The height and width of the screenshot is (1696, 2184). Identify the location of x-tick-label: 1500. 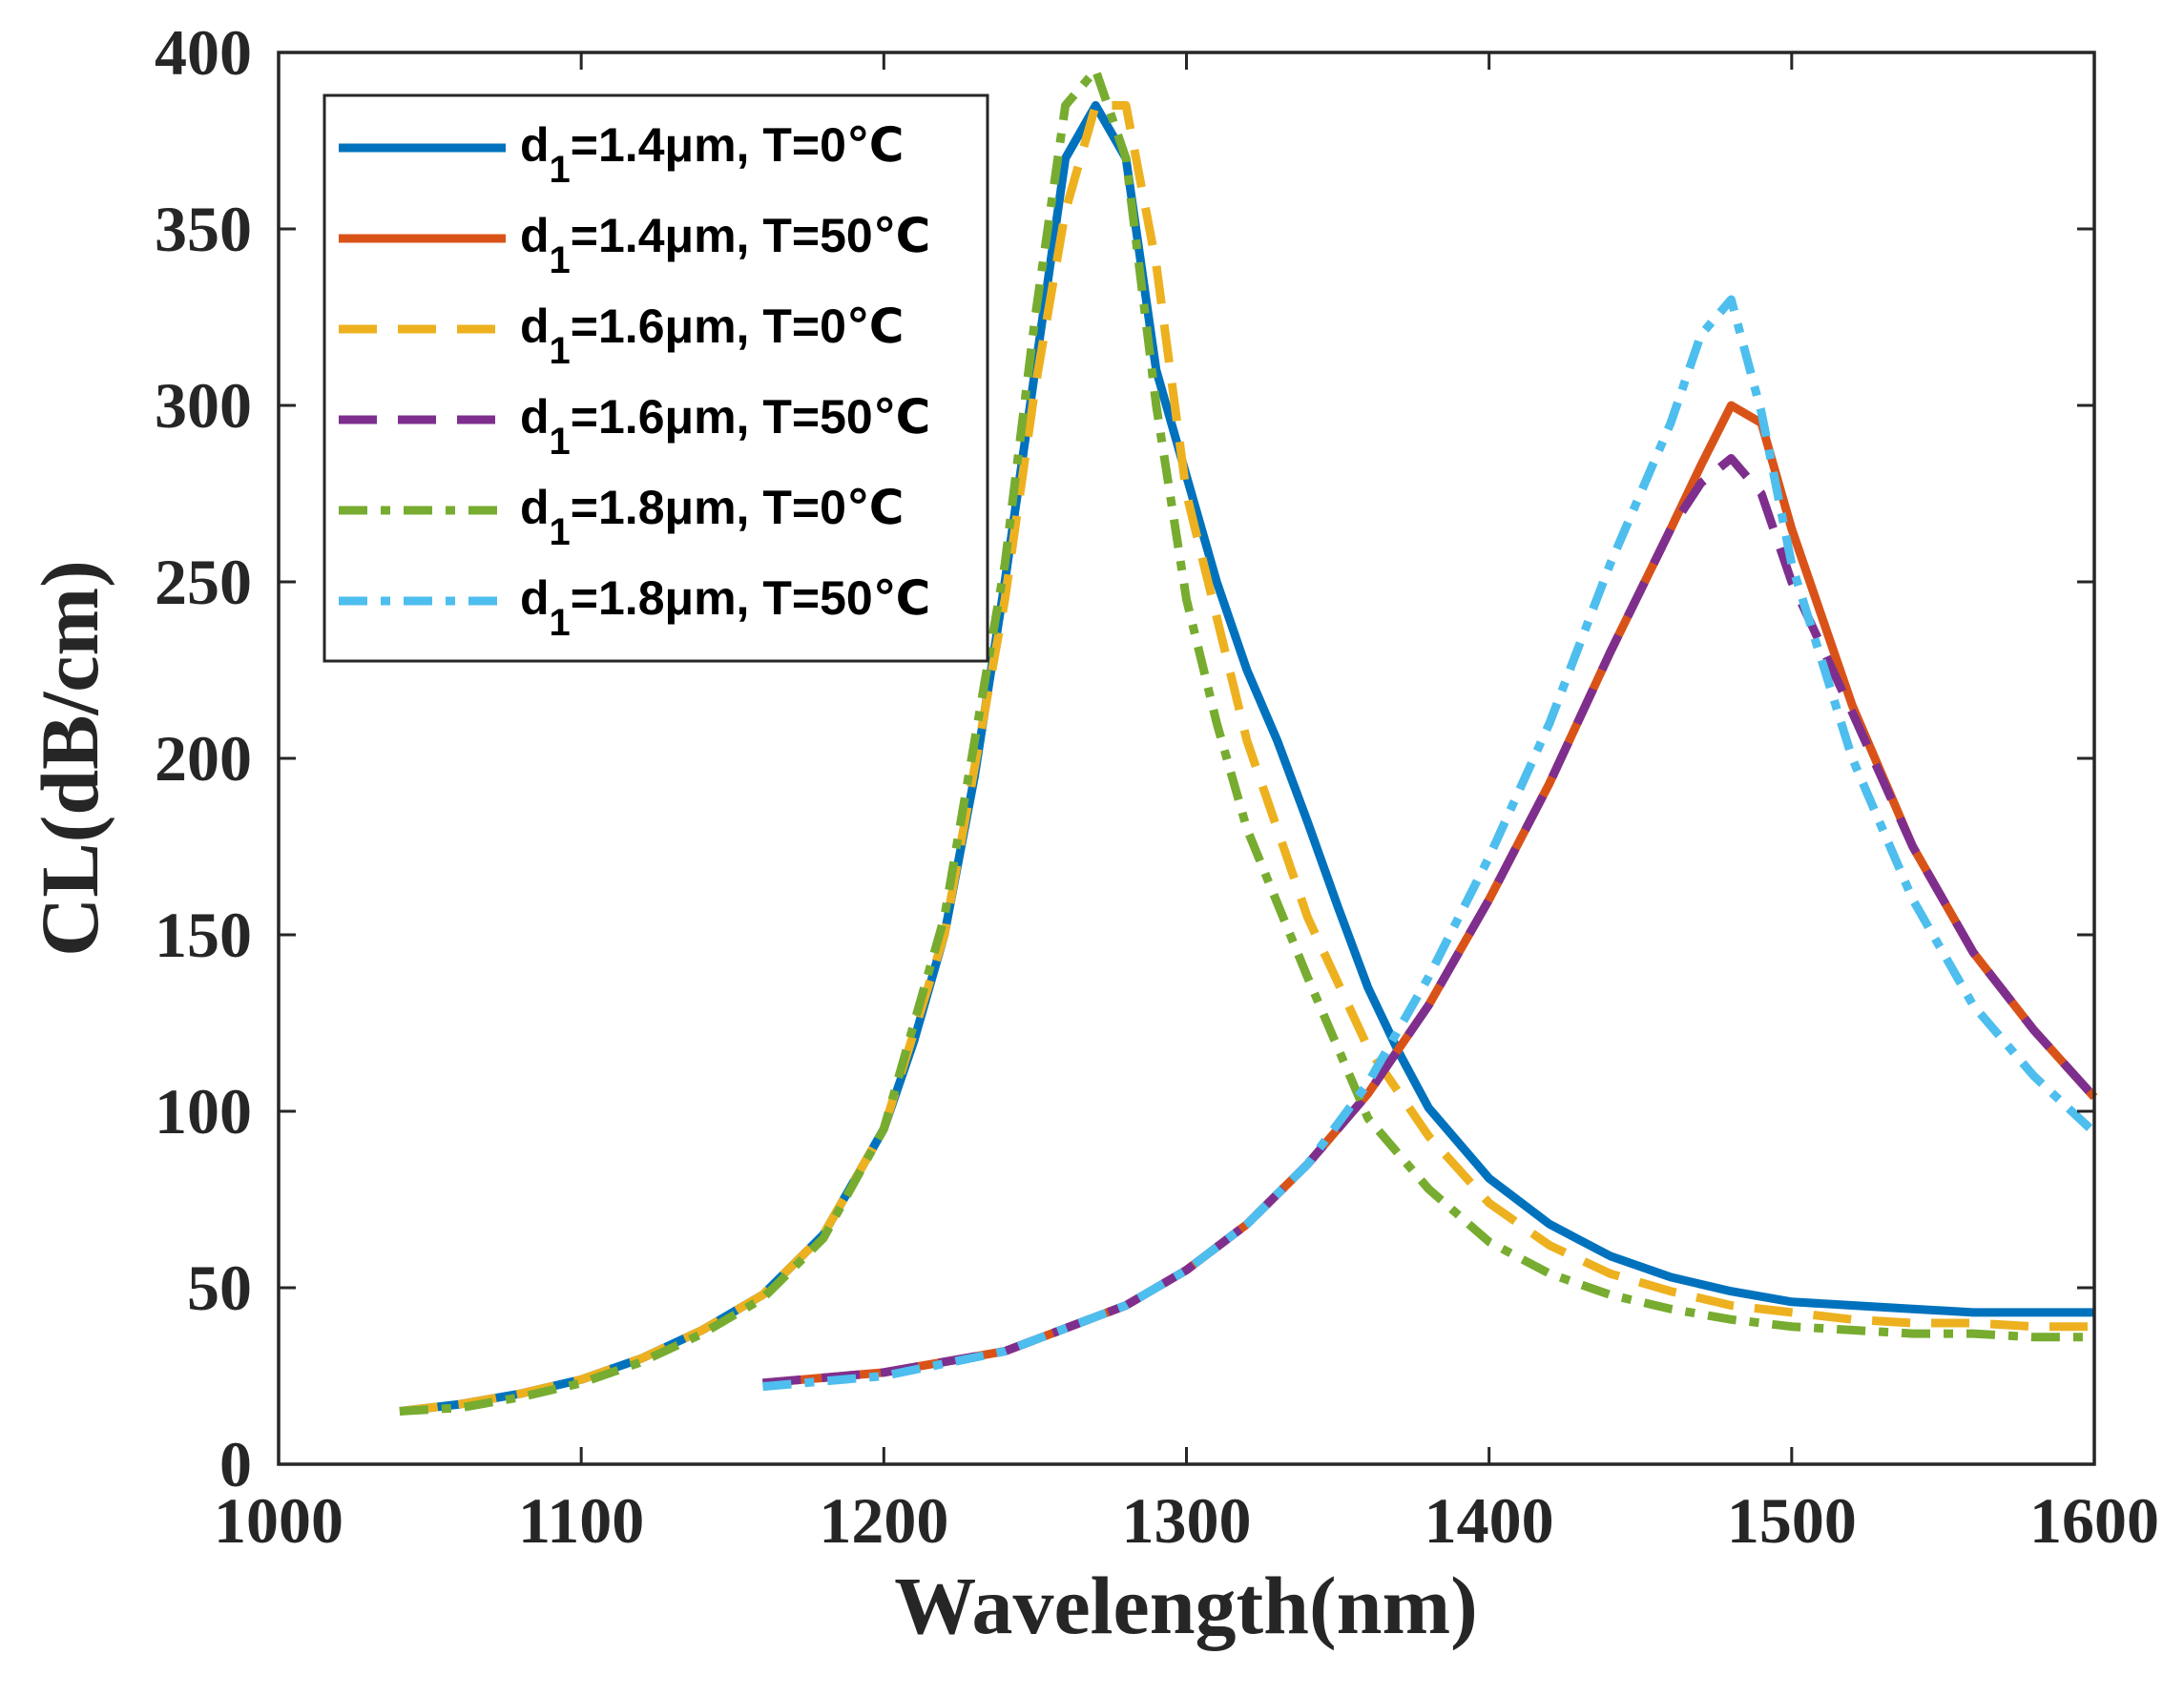
(1792, 1520).